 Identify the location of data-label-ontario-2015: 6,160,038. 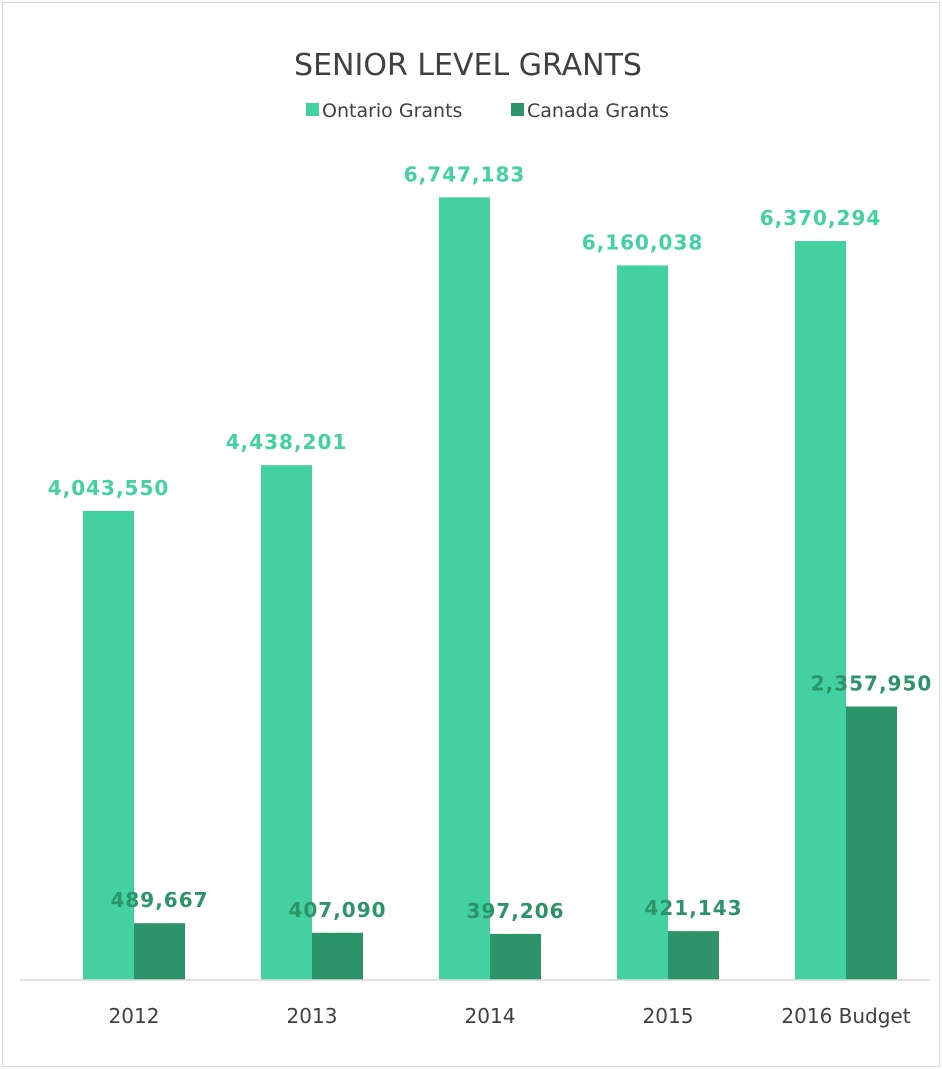
(643, 242).